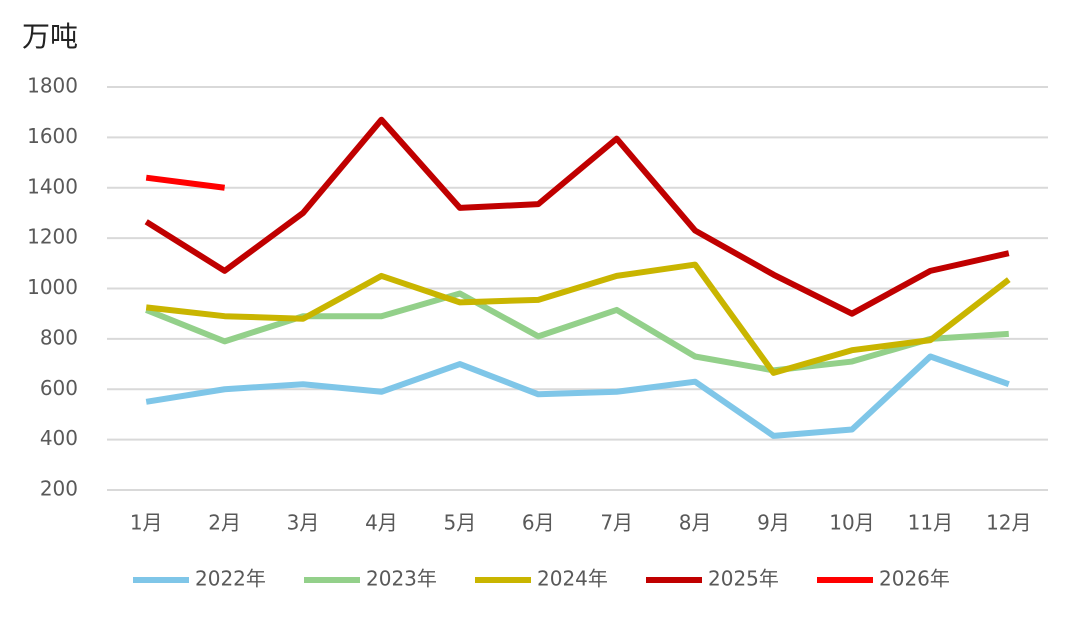 The width and height of the screenshot is (1080, 628). I want to click on x-tick-label: 9月, so click(773, 523).